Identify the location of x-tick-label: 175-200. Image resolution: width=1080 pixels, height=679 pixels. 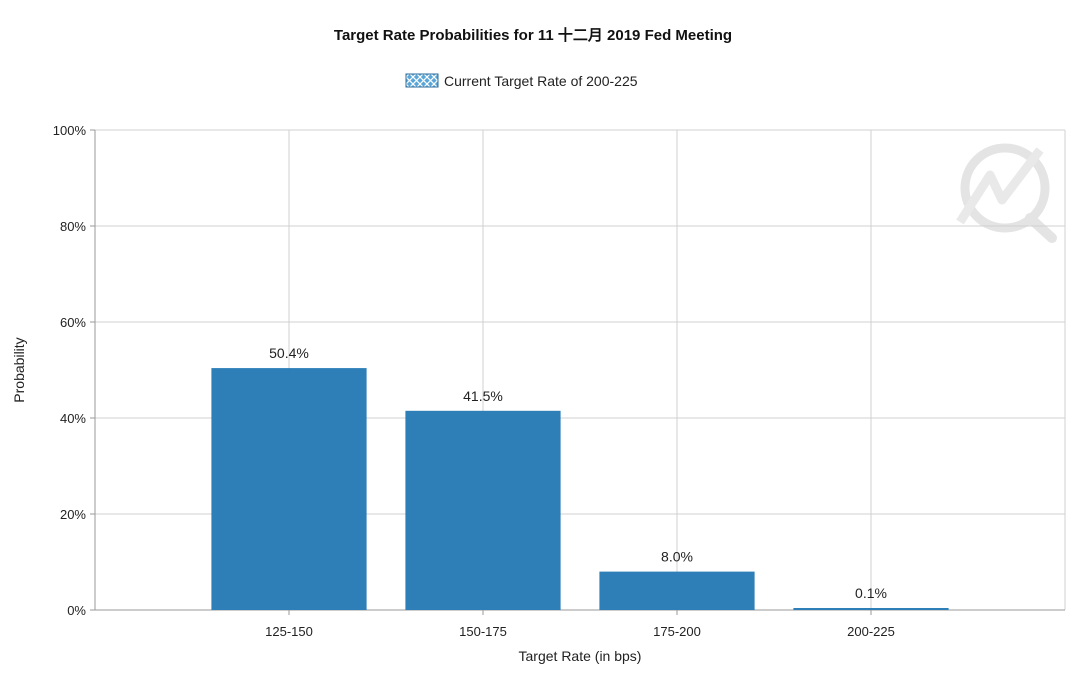
(677, 631).